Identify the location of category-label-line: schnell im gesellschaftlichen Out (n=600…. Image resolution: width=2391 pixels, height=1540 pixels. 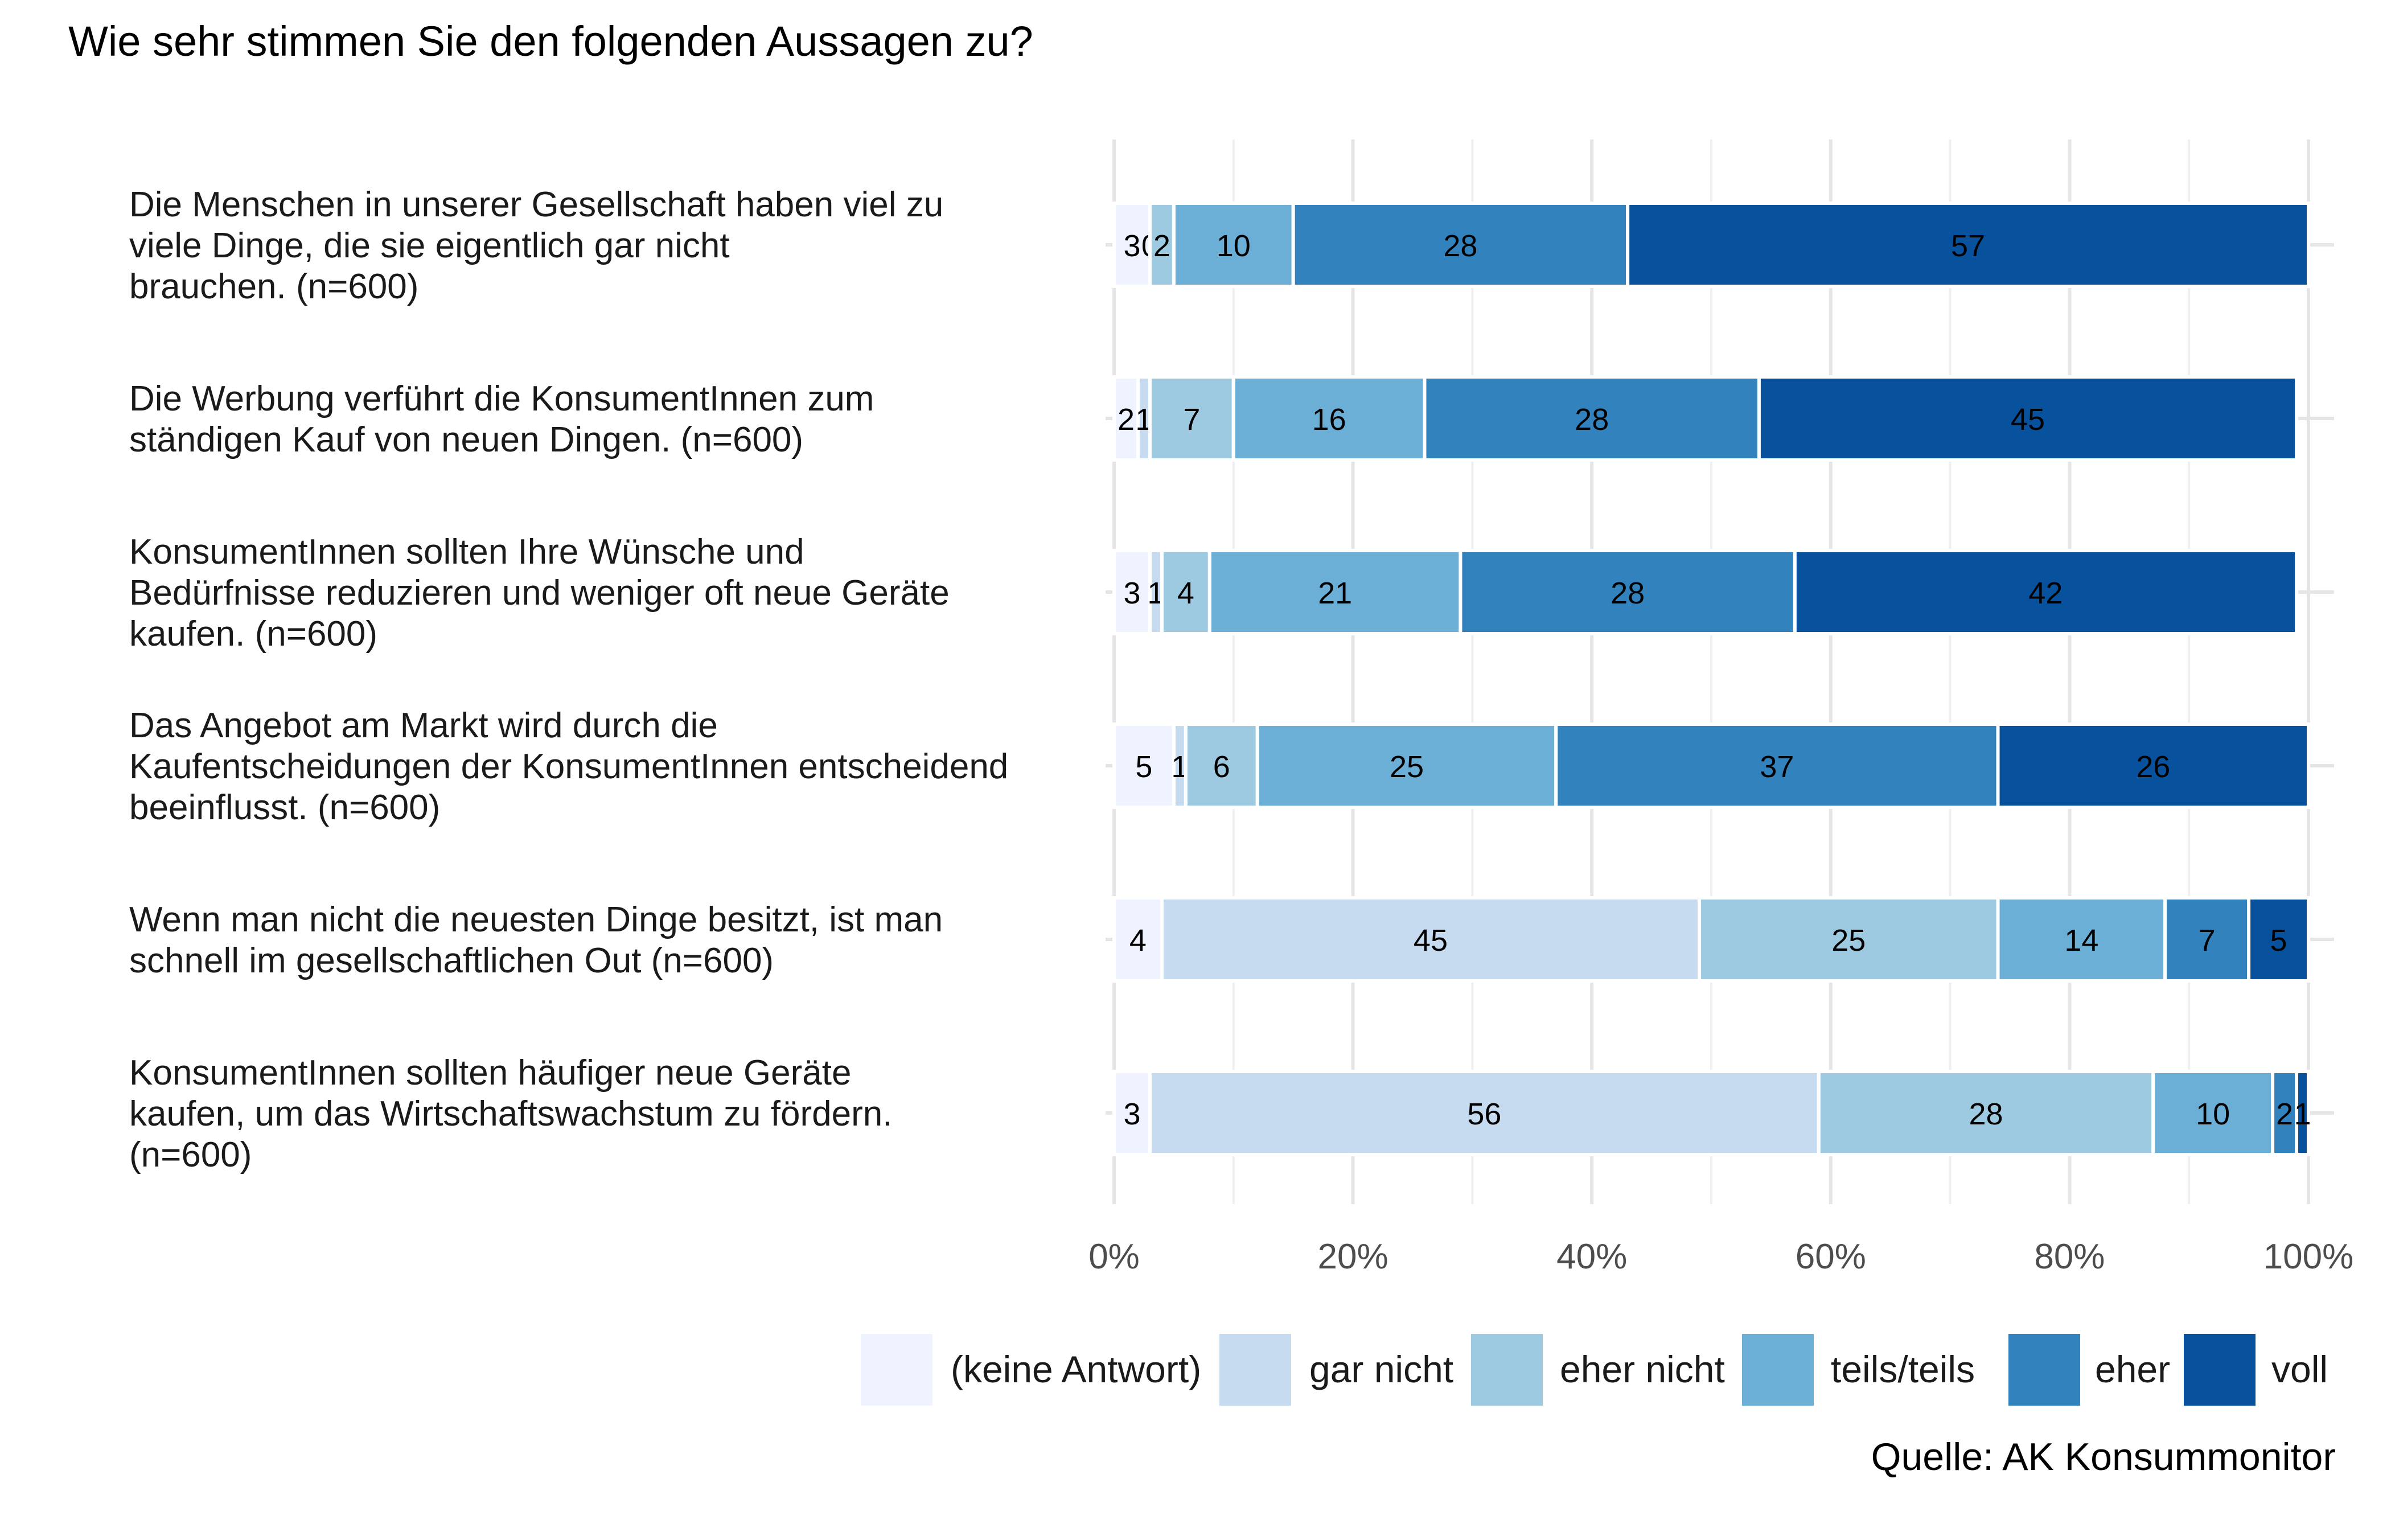
(451, 960).